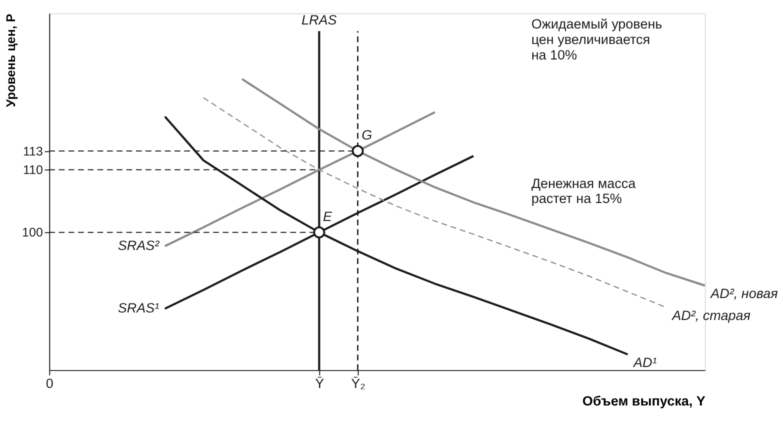 The height and width of the screenshot is (437, 783). What do you see at coordinates (139, 245) in the screenshot?
I see `series-label: SRAS²` at bounding box center [139, 245].